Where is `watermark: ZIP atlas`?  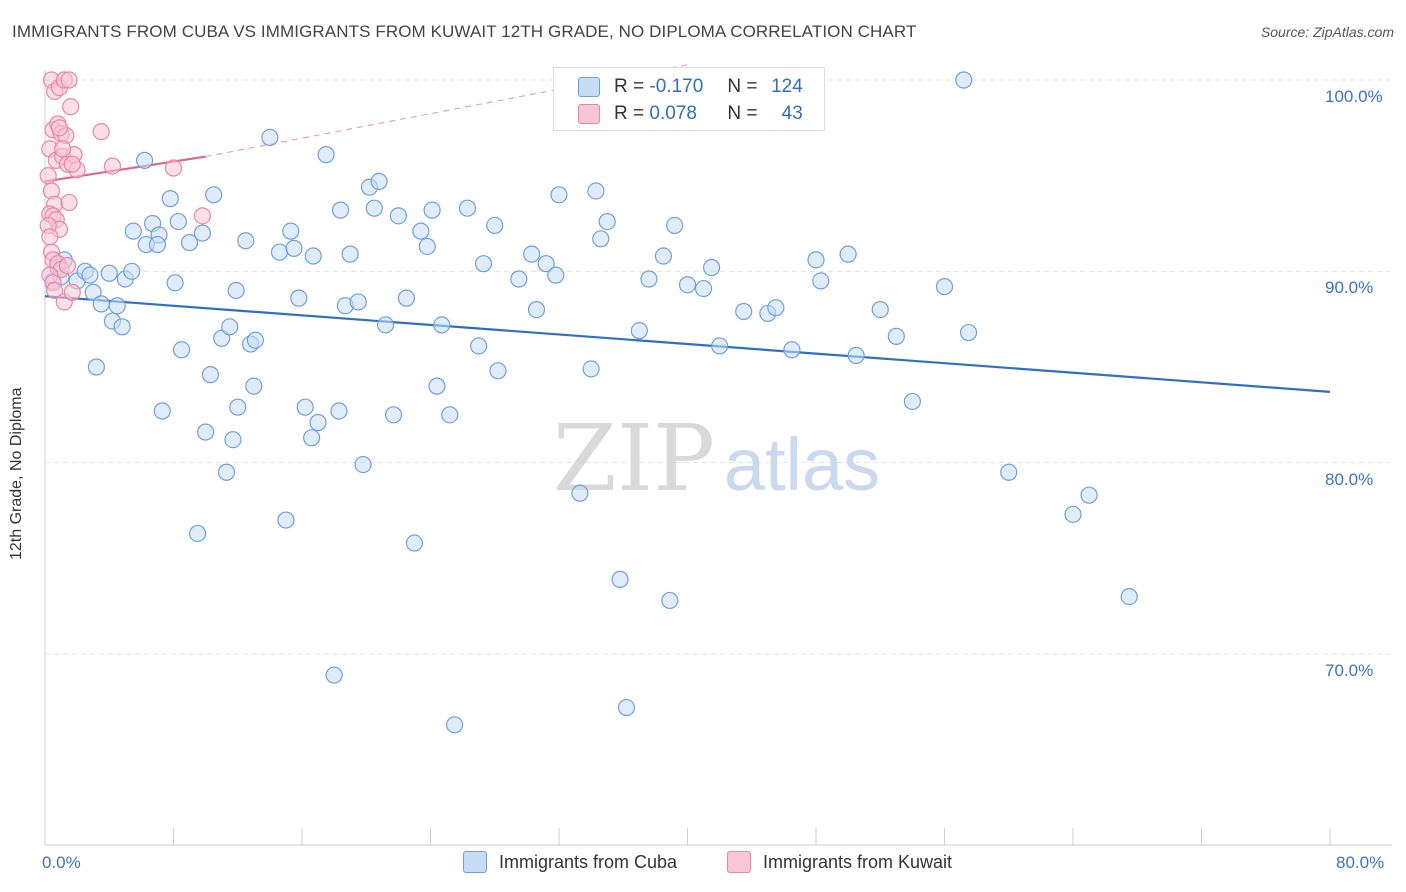 watermark: ZIP atlas is located at coordinates (716, 458).